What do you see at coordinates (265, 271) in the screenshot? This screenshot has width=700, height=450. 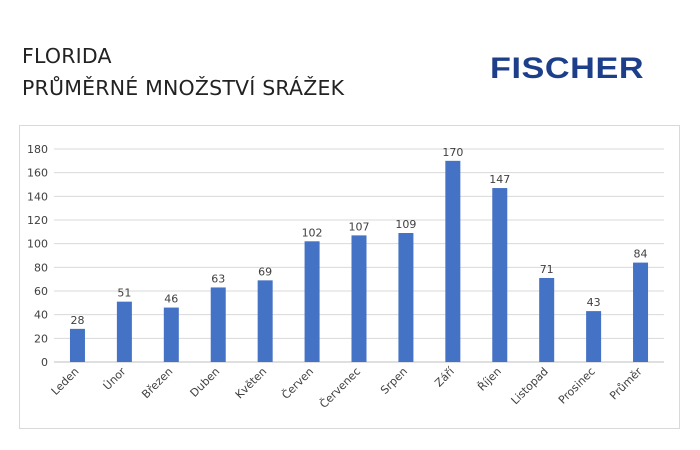 I see `data-label: 69` at bounding box center [265, 271].